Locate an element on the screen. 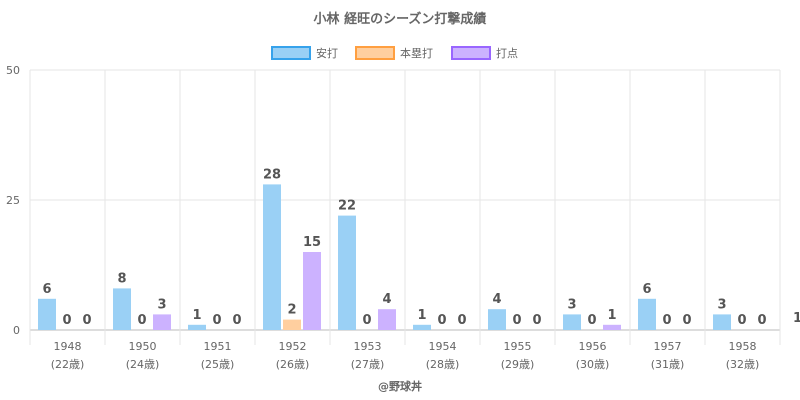  x-tick-sublabel: (27歳) is located at coordinates (368, 364).